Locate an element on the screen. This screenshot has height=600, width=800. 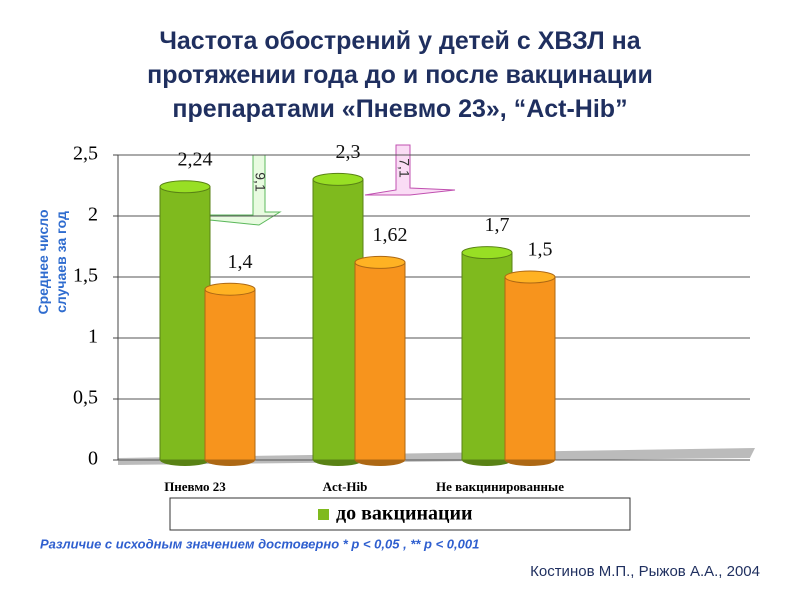
x-tick-label: Пневмо 23 is located at coordinates (195, 486).